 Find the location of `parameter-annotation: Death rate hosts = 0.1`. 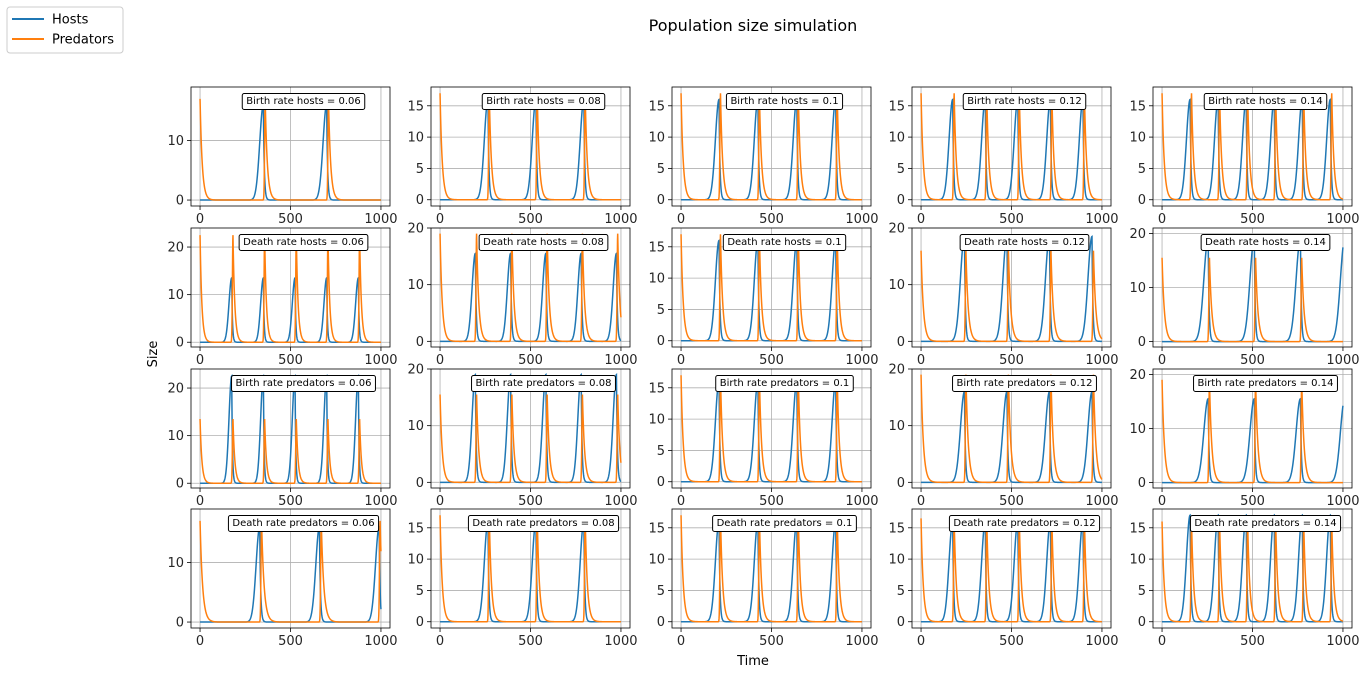

parameter-annotation: Death rate hosts = 0.1 is located at coordinates (784, 242).